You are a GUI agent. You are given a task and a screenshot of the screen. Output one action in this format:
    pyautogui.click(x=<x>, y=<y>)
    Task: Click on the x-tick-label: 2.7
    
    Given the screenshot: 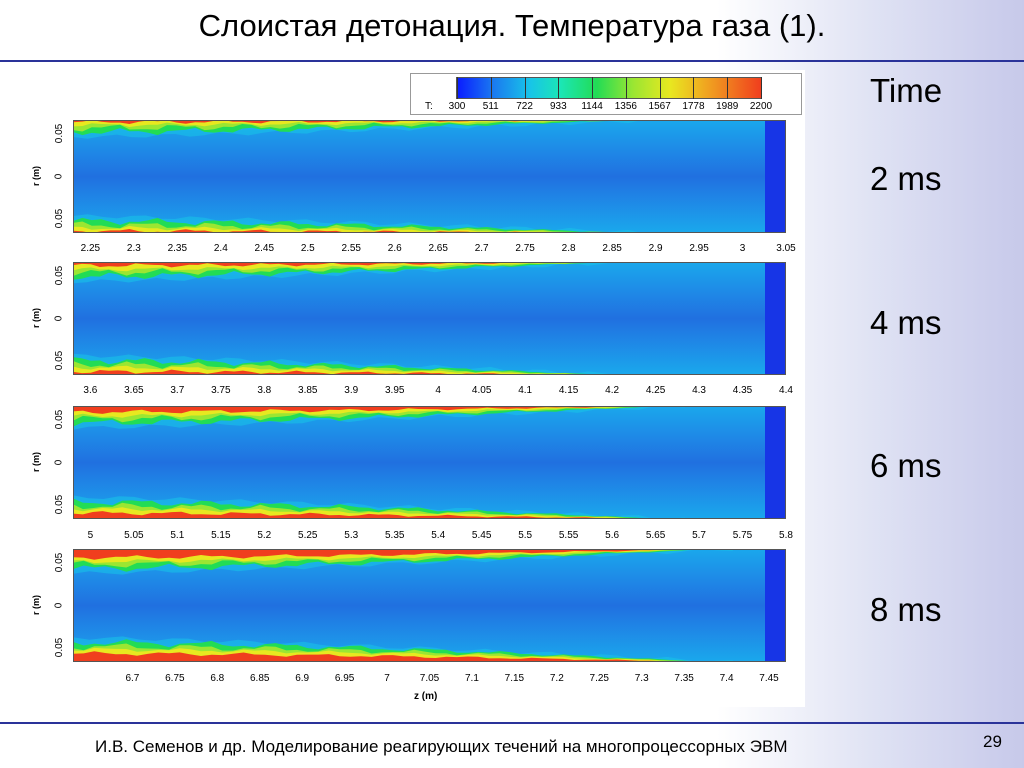 What is the action you would take?
    pyautogui.click(x=481, y=248)
    